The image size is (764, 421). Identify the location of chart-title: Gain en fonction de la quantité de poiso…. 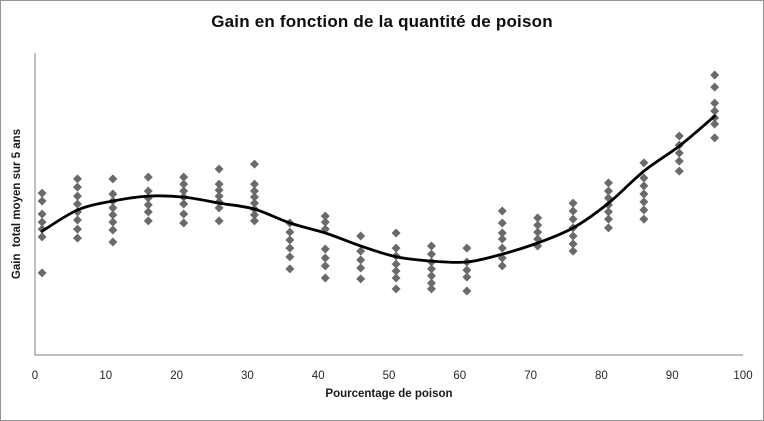
(382, 21).